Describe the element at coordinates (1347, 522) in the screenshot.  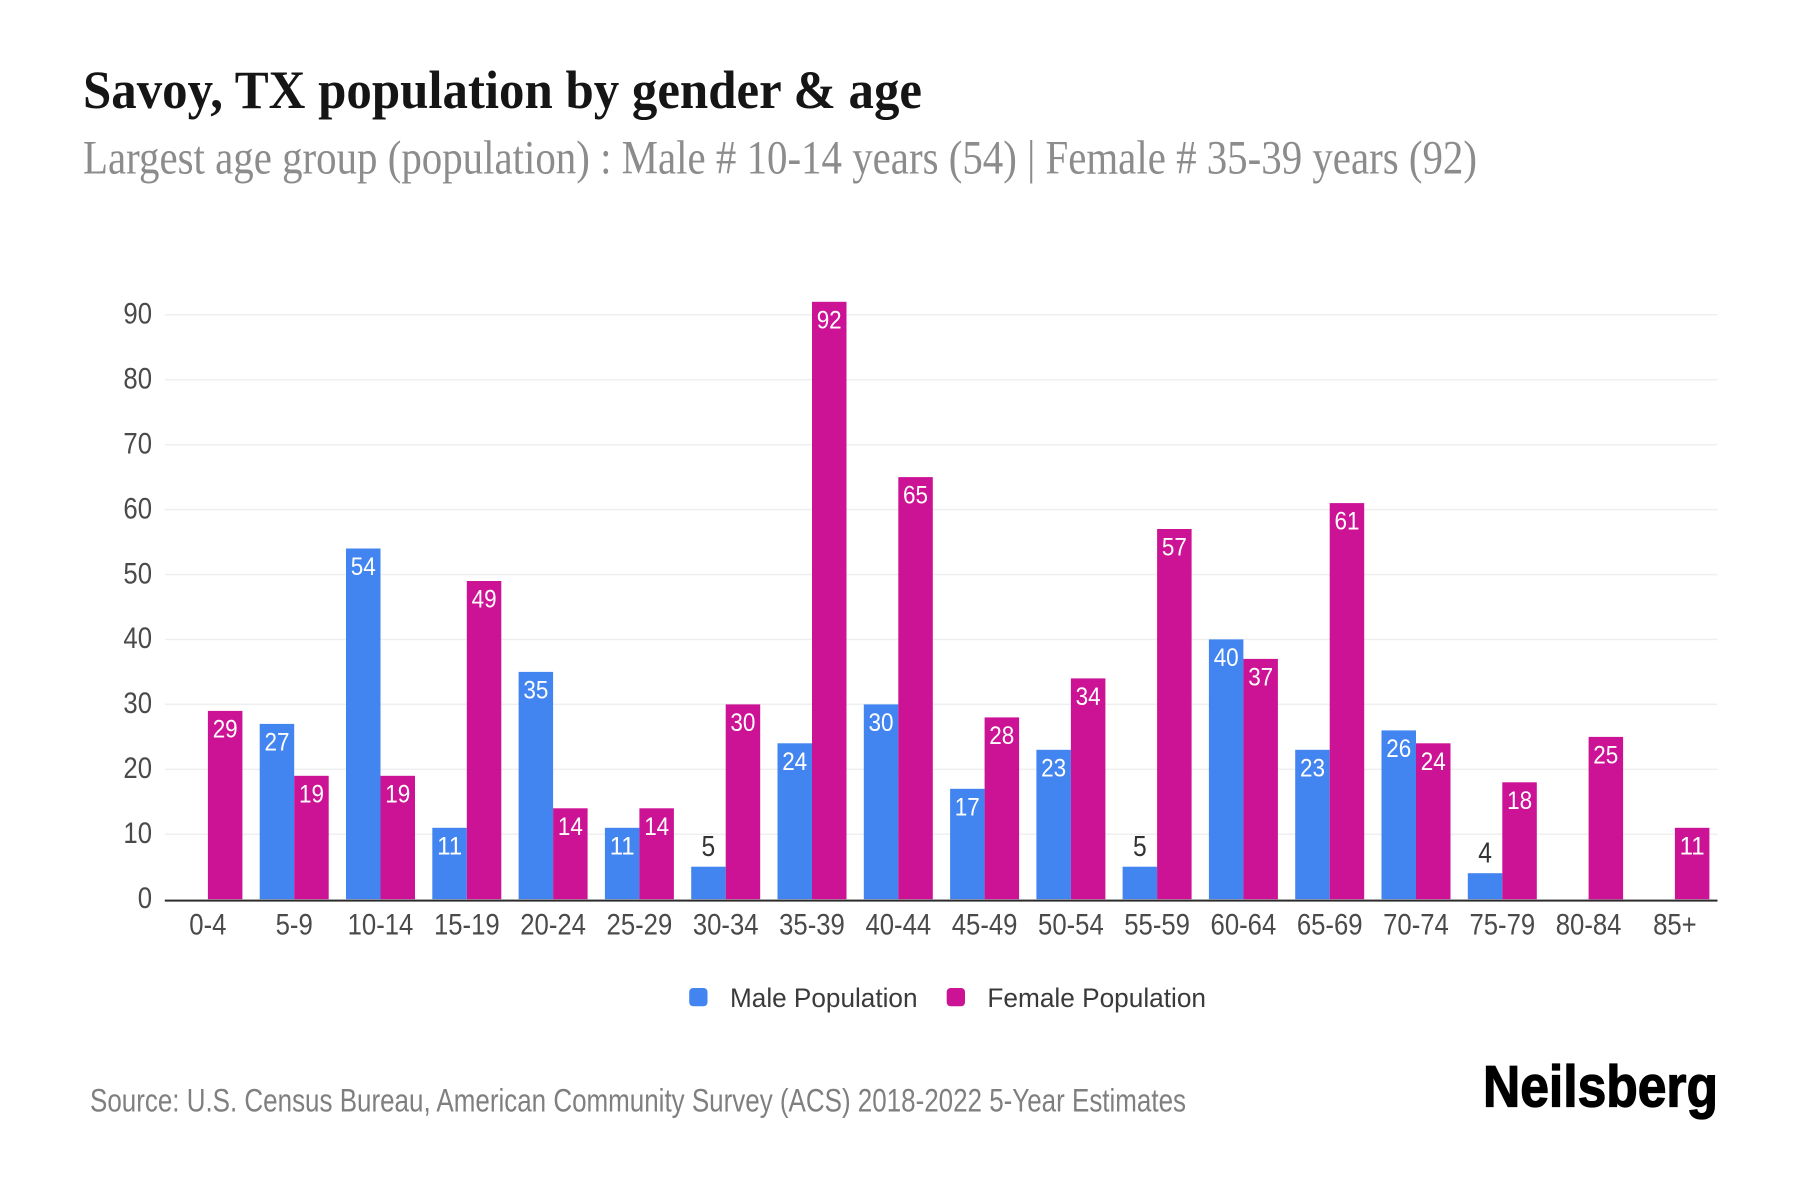
I see `svg-text: 61` at that location.